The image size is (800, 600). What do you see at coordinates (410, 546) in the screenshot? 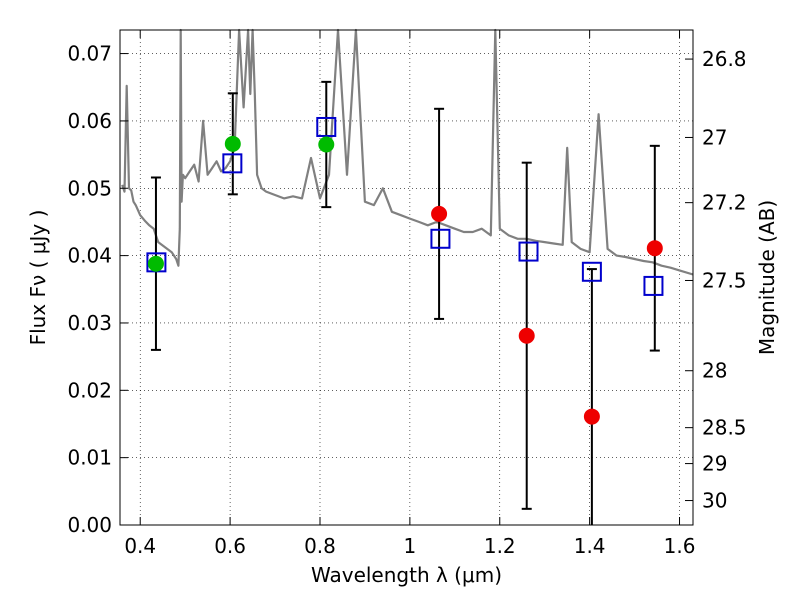
I see `x-tick-label: 1` at bounding box center [410, 546].